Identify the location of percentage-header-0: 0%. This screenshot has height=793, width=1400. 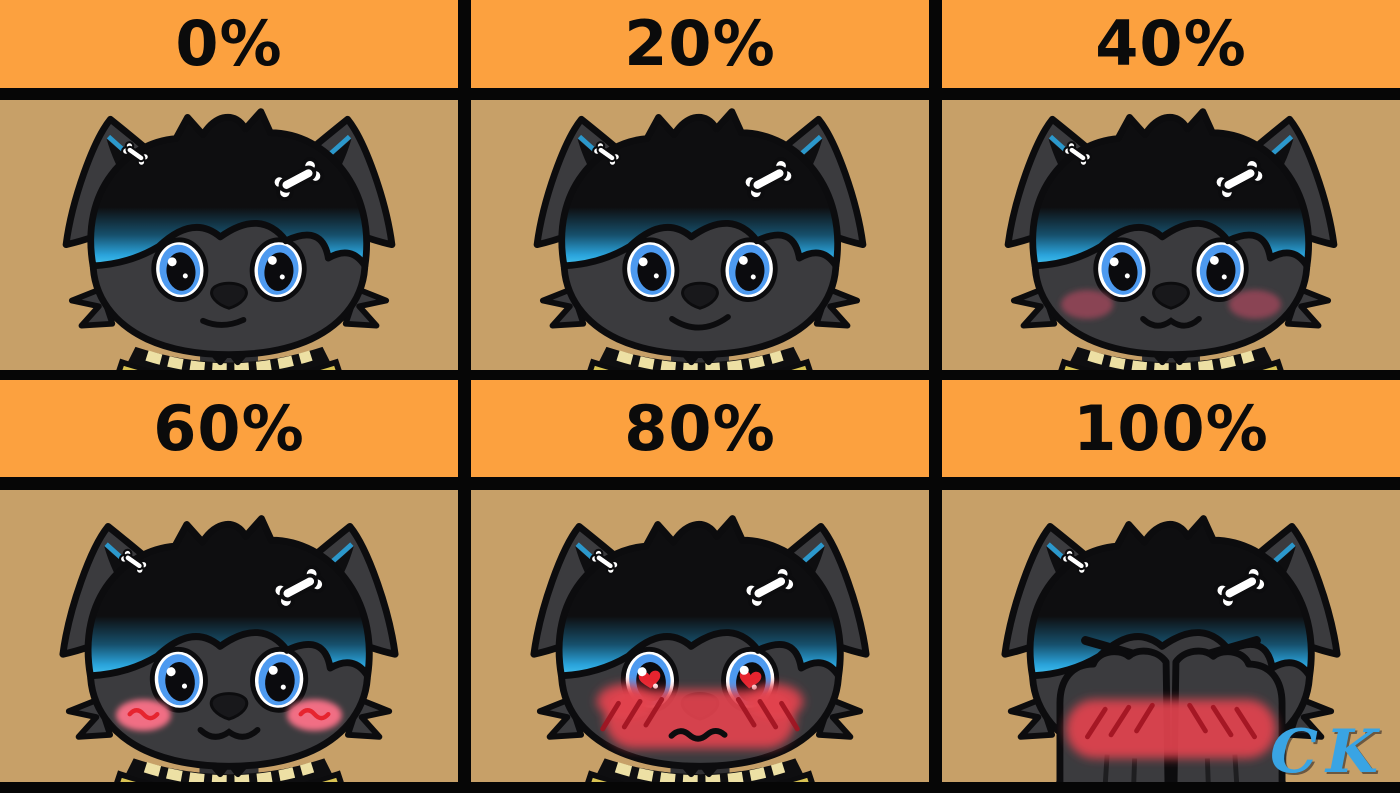
(229, 50).